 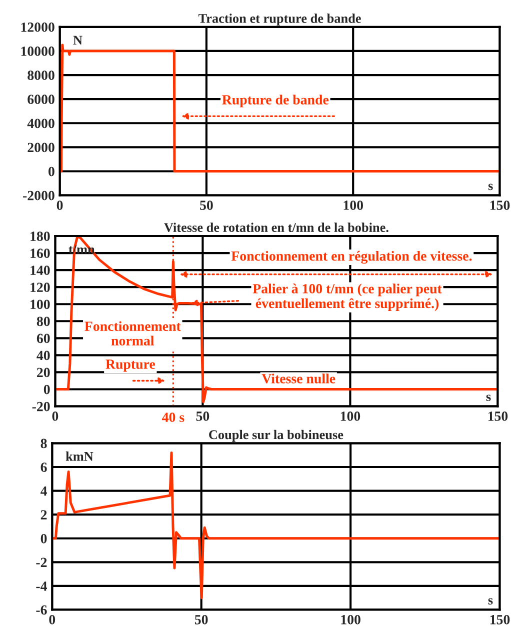 I want to click on y-tick-label: 80, so click(x=43, y=321).